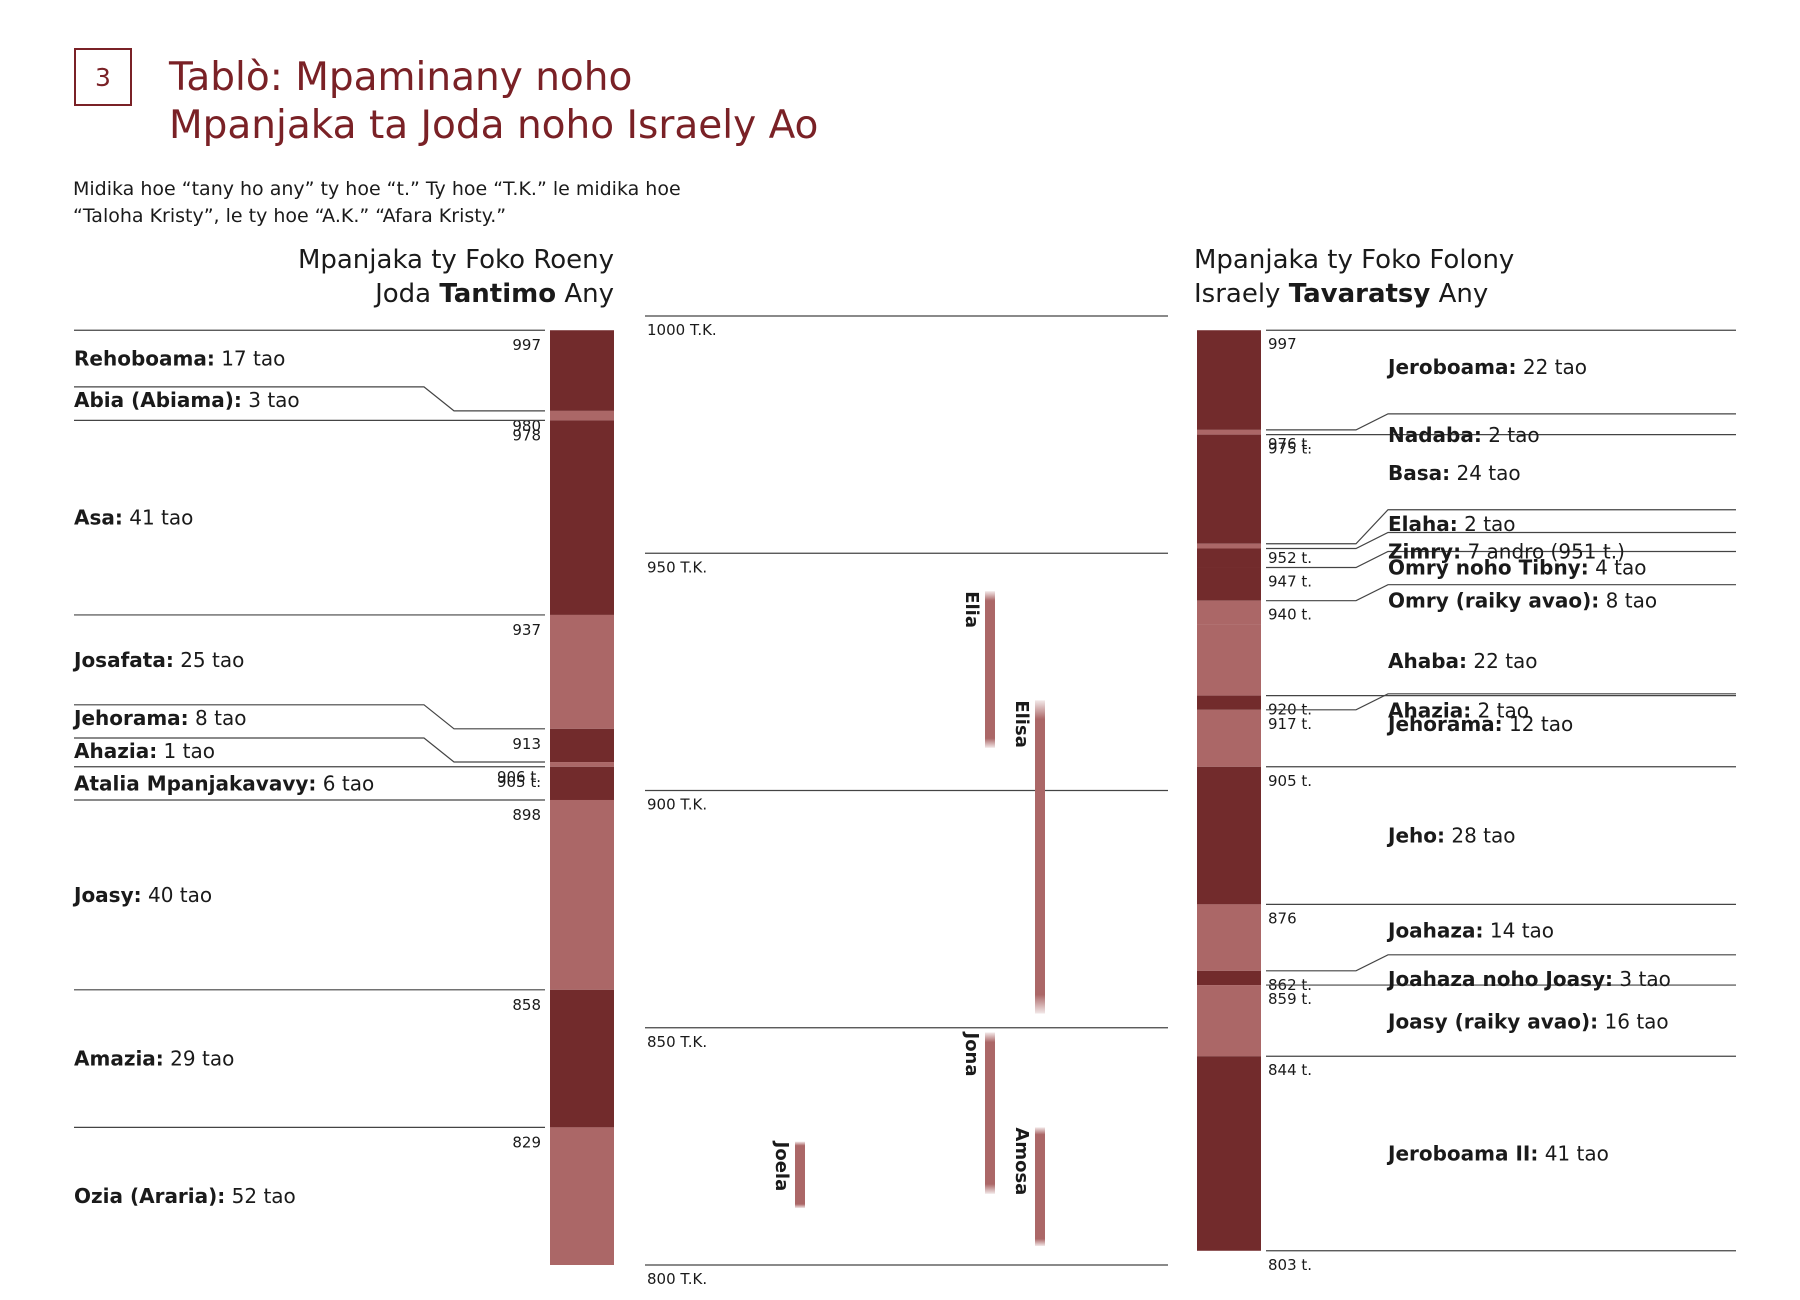 This screenshot has width=1800, height=1300. I want to click on israel-king-label: Jeho: 28 tao, so click(1450, 836).